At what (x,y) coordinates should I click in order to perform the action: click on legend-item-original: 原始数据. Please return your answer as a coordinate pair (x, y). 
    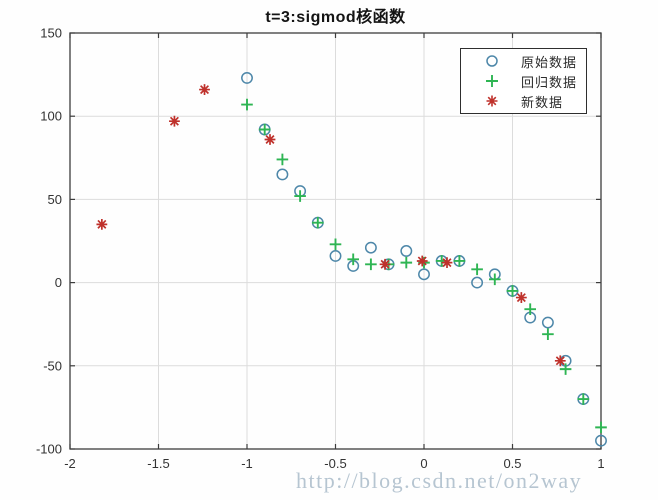
    Looking at the image, I should click on (523, 61).